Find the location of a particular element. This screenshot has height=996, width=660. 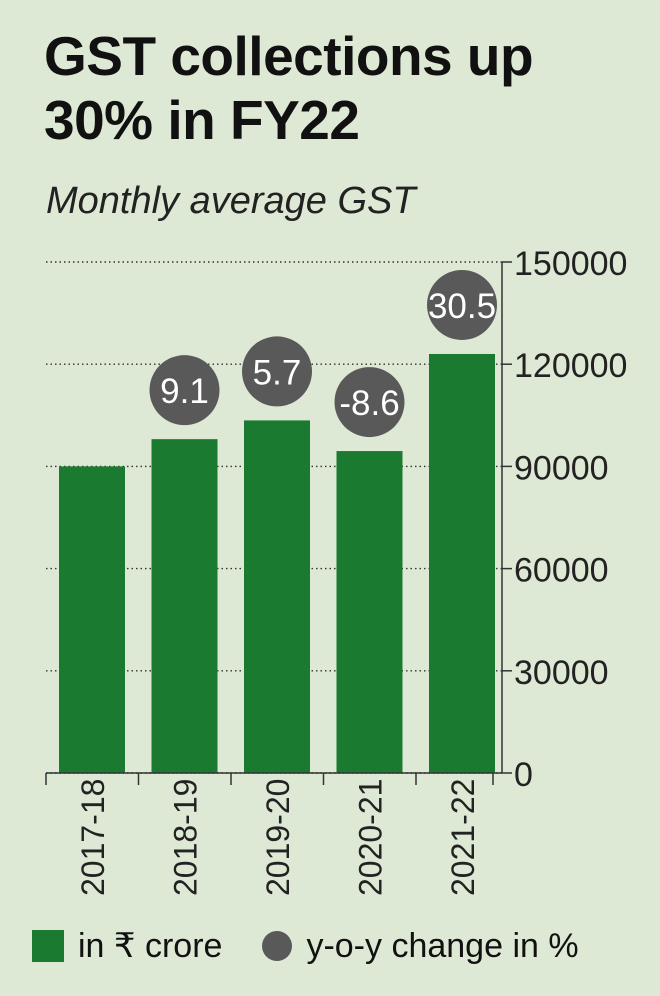

yoy-label: 30.5 is located at coordinates (462, 306).